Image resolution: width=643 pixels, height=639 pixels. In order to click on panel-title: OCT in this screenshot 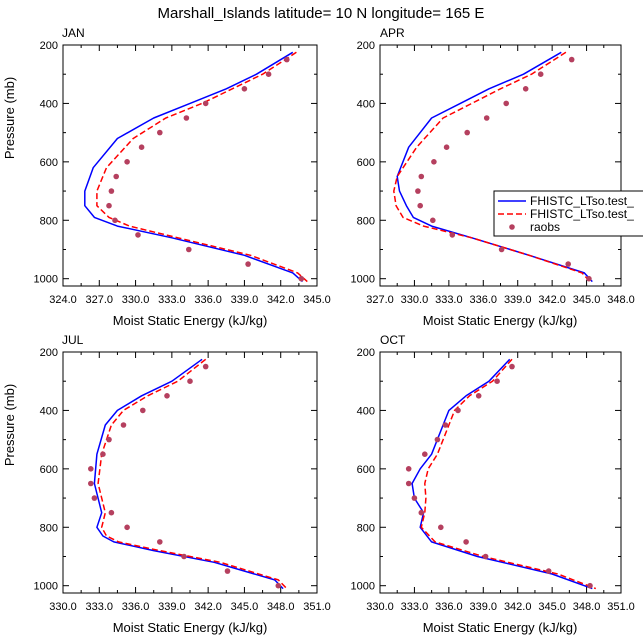, I will do `click(393, 340)`.